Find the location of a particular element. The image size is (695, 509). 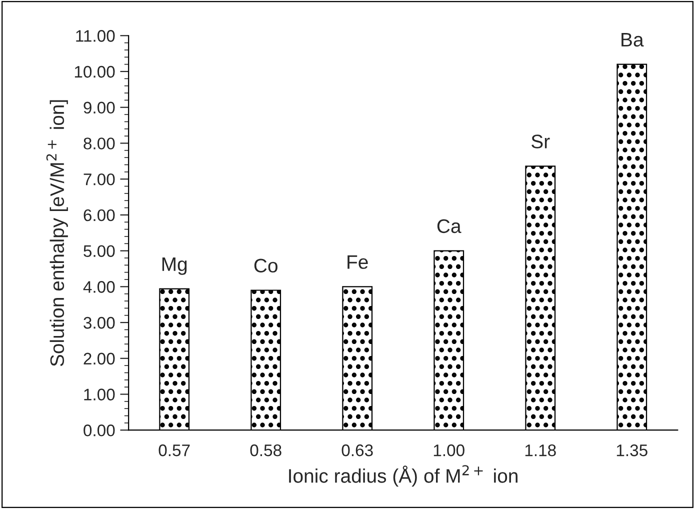

annotation: Mg is located at coordinates (174, 266).